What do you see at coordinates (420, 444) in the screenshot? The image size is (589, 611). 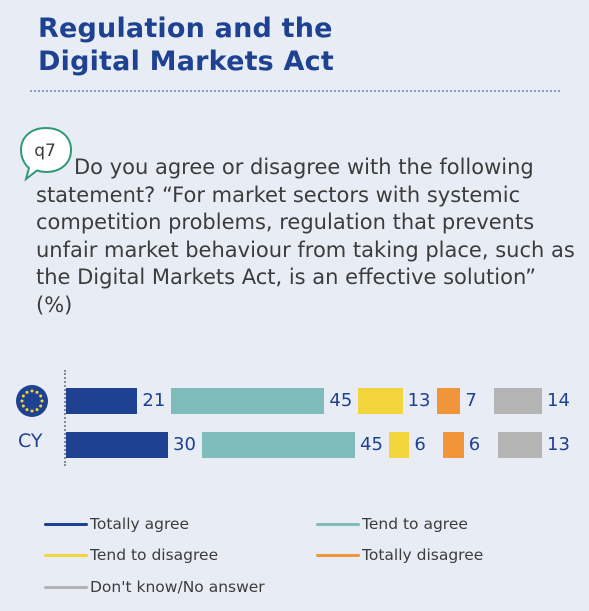 I see `data-label-cy-2: 6` at bounding box center [420, 444].